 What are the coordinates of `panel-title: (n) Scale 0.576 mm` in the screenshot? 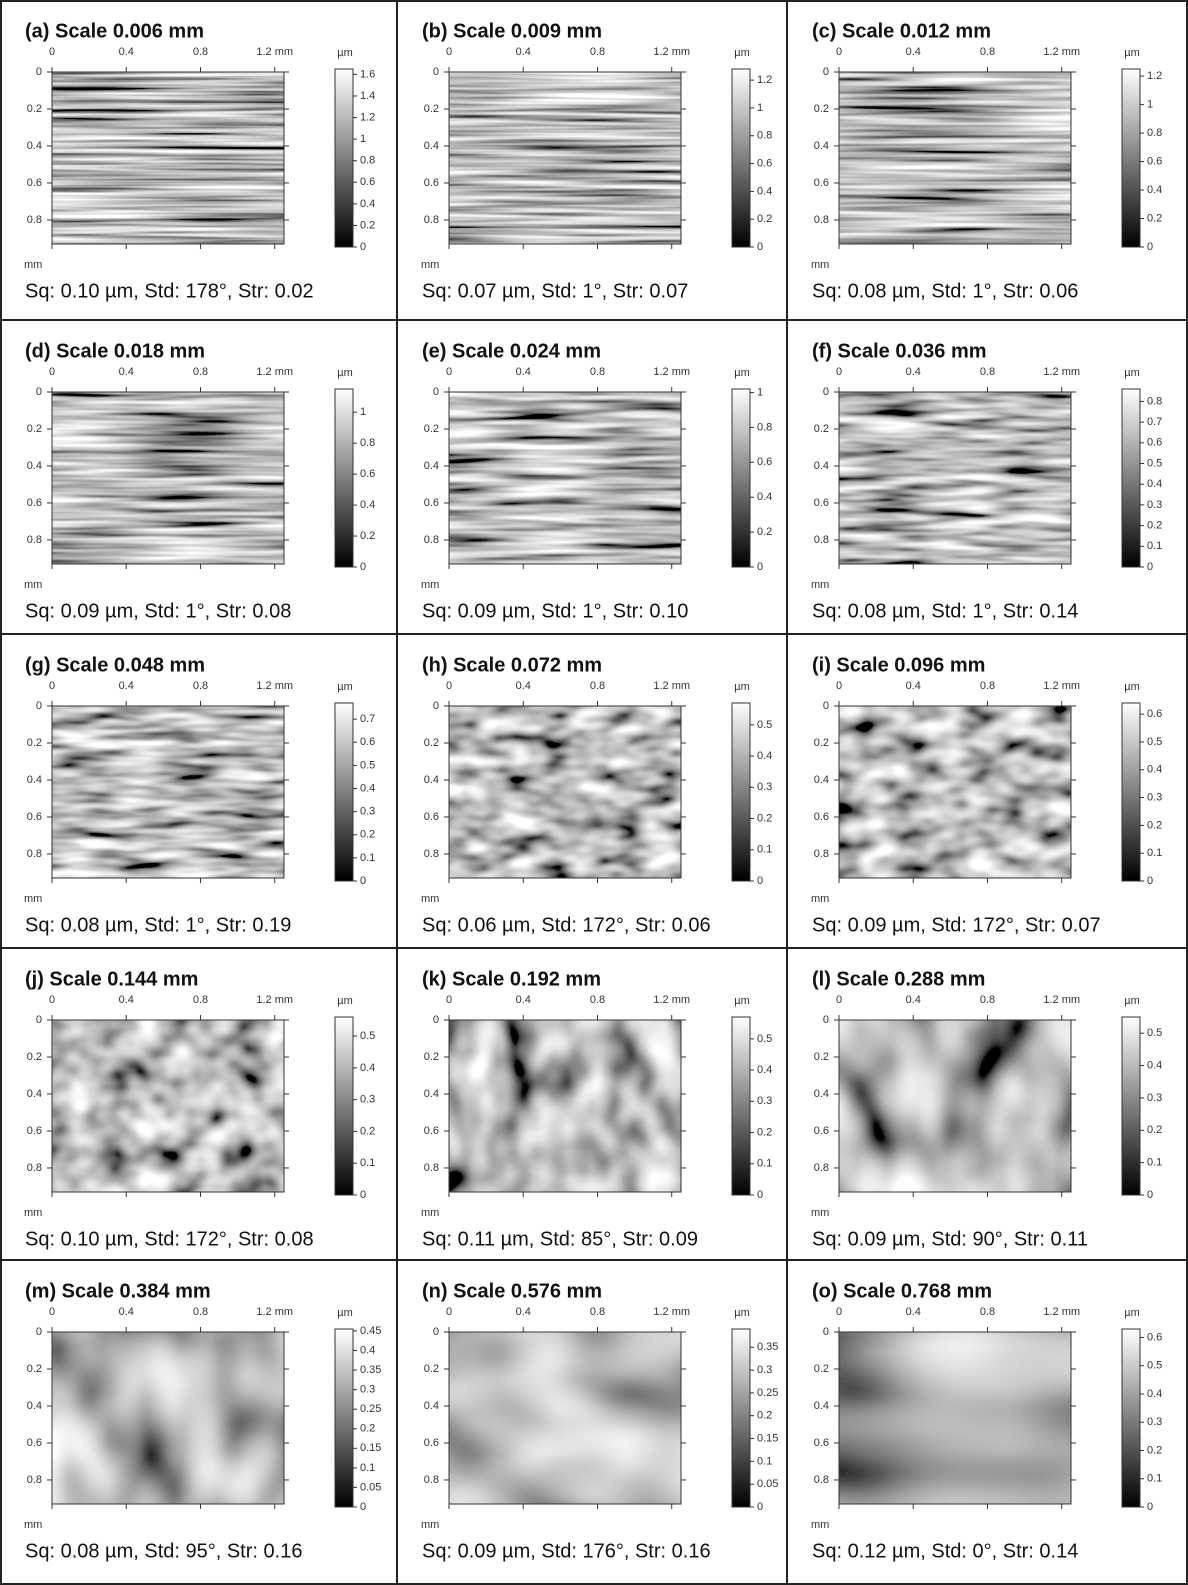 It's located at (512, 1291).